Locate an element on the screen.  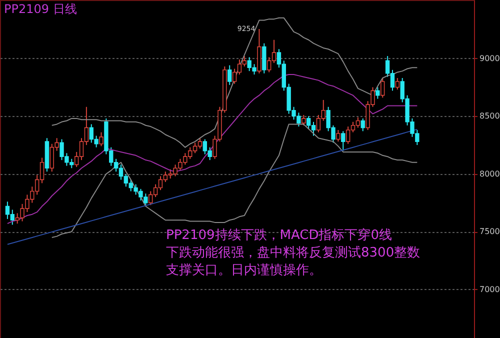
y-tick-label: 9000 is located at coordinates (490, 58).